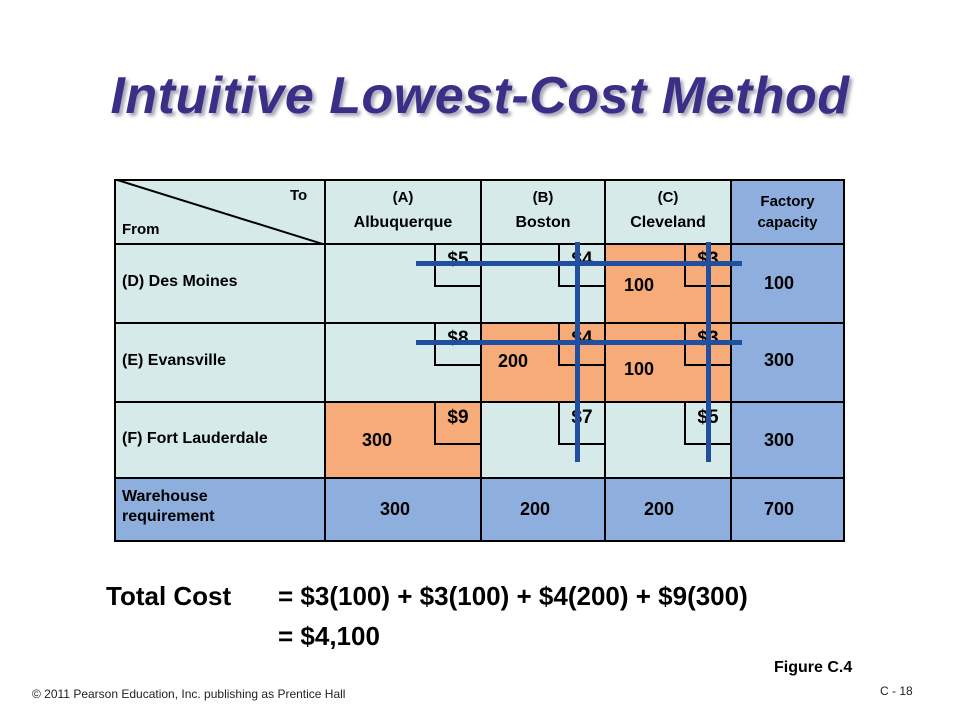  What do you see at coordinates (299, 195) in the screenshot?
I see `corner-to-label: To` at bounding box center [299, 195].